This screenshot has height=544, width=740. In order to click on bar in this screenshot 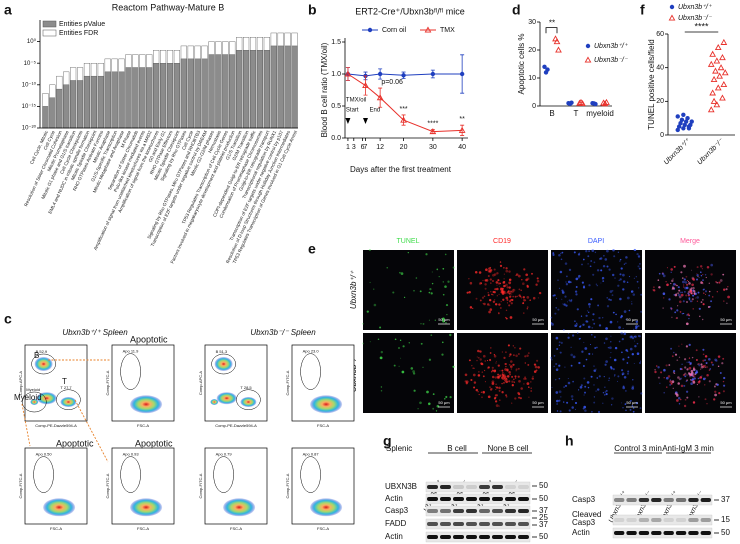, I will do `click(225, 91)`.